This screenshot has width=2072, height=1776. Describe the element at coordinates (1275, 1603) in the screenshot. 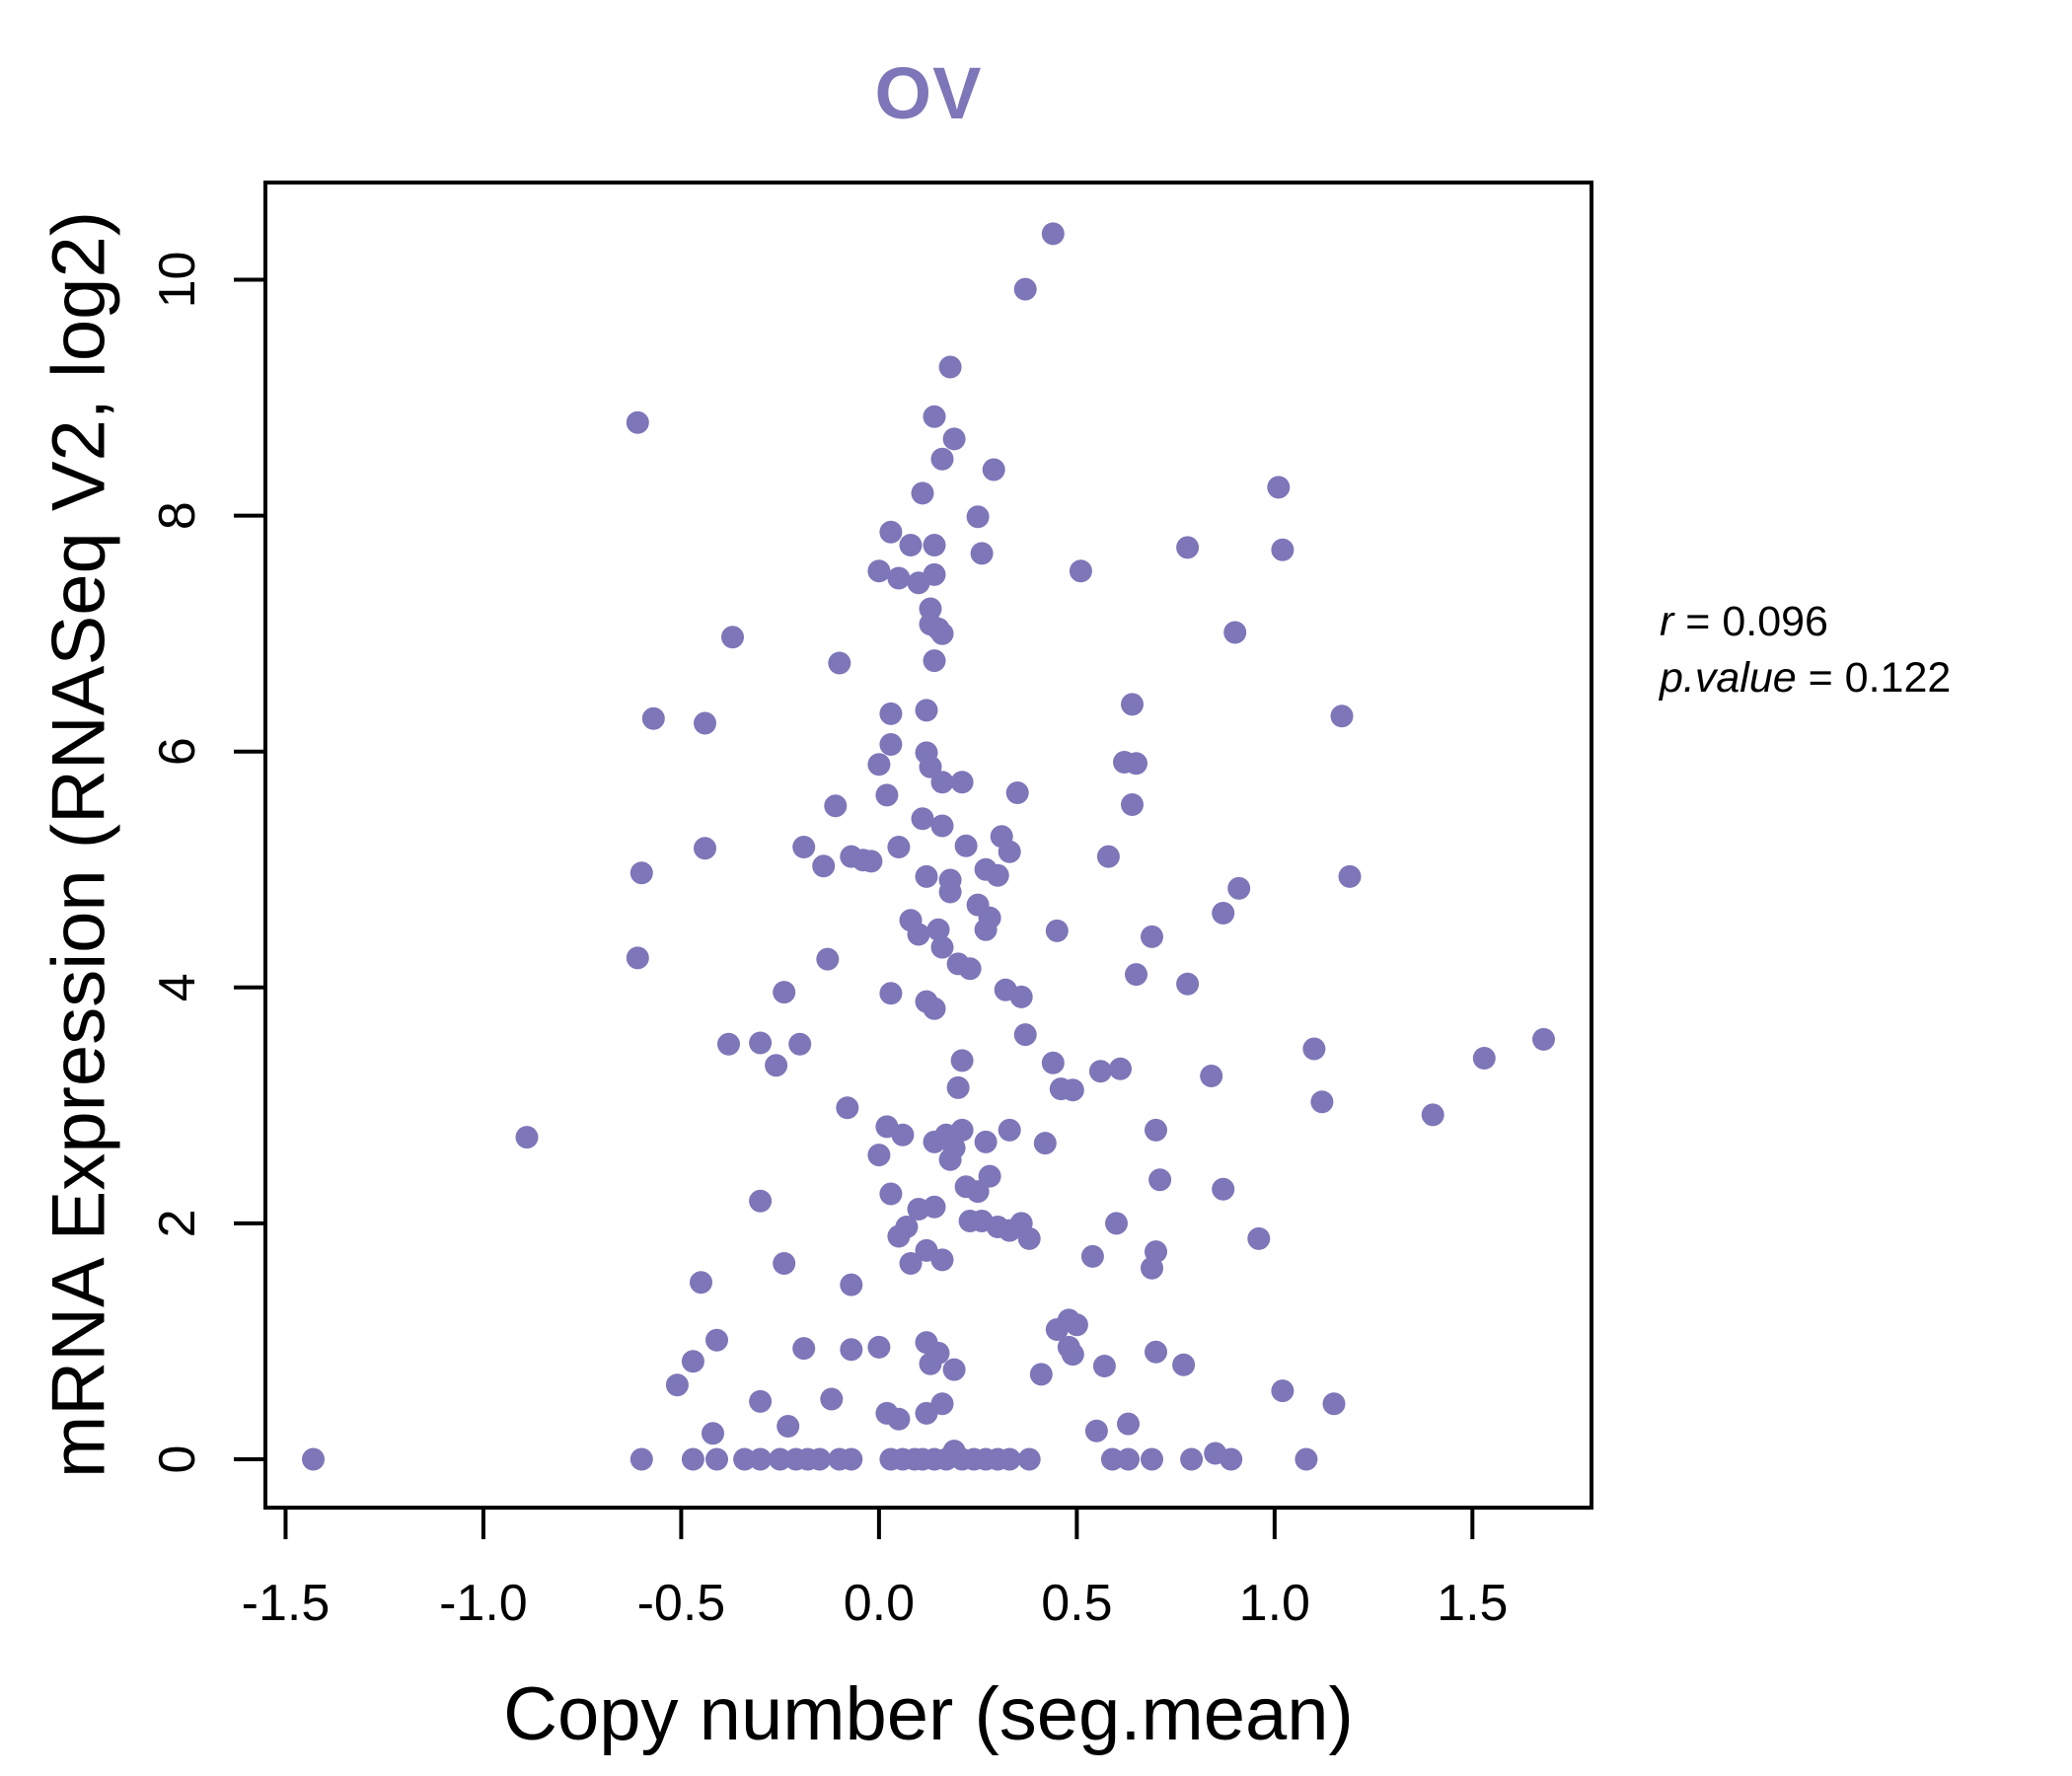

I see `x-tick-label: 1.0` at that location.